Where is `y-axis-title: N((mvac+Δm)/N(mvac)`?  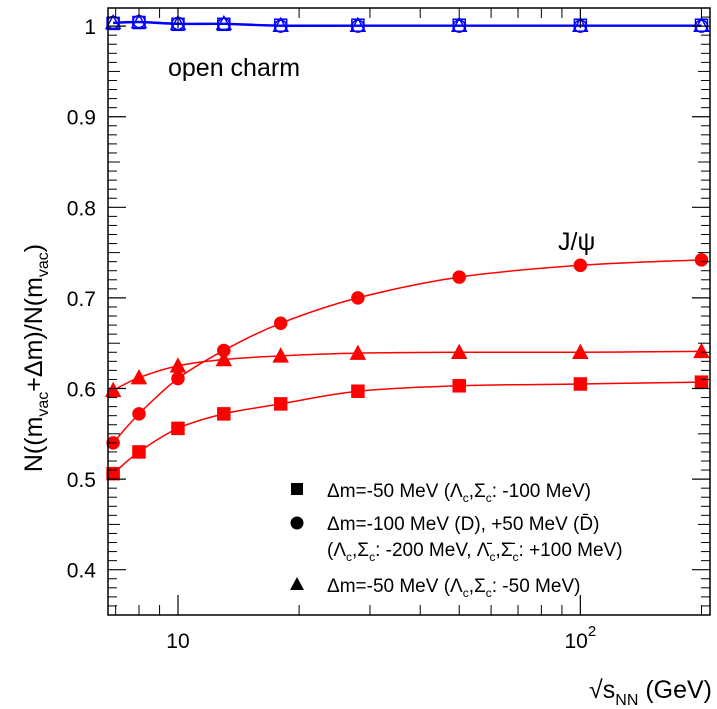
y-axis-title: N((mvac+Δm)/N(mvac) is located at coordinates (36, 358).